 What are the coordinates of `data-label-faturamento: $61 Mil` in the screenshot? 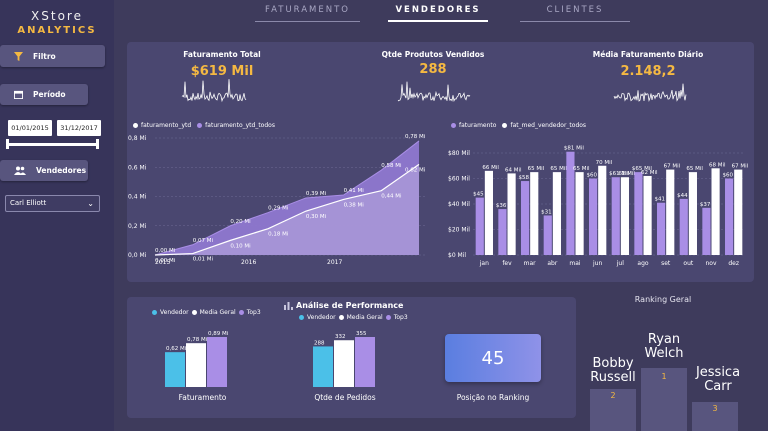 It's located at (619, 174).